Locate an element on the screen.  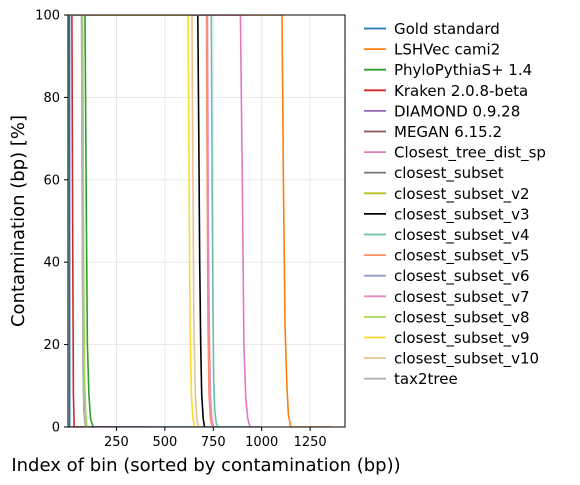
x-tick-label: 250 is located at coordinates (116, 442).